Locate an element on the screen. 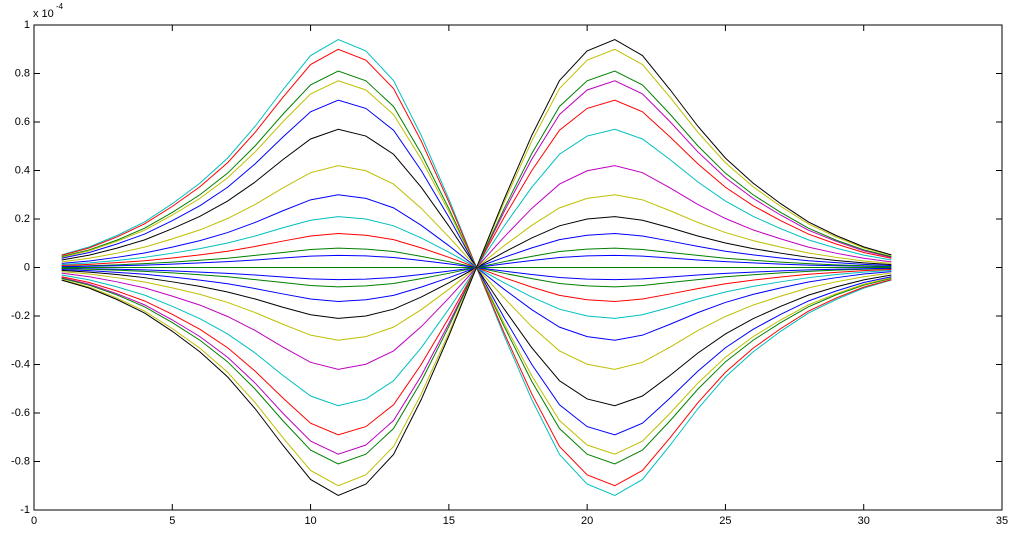 The width and height of the screenshot is (1024, 533). y-tick-label: -0.2 is located at coordinates (20, 316).